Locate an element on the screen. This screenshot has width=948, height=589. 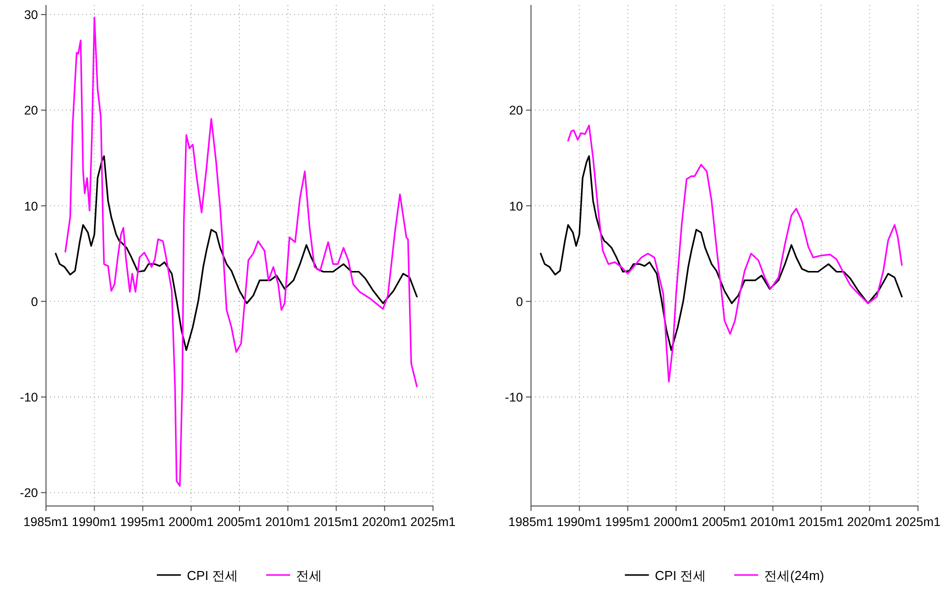
legend-label: 전세(24m) is located at coordinates (794, 575).